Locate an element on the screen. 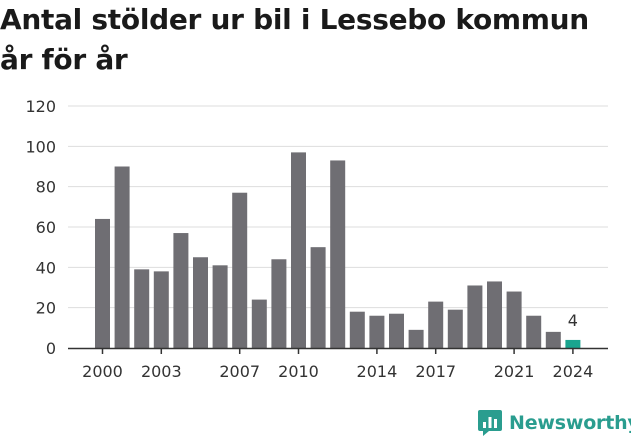 The width and height of the screenshot is (631, 439). bar-2005 is located at coordinates (200, 302).